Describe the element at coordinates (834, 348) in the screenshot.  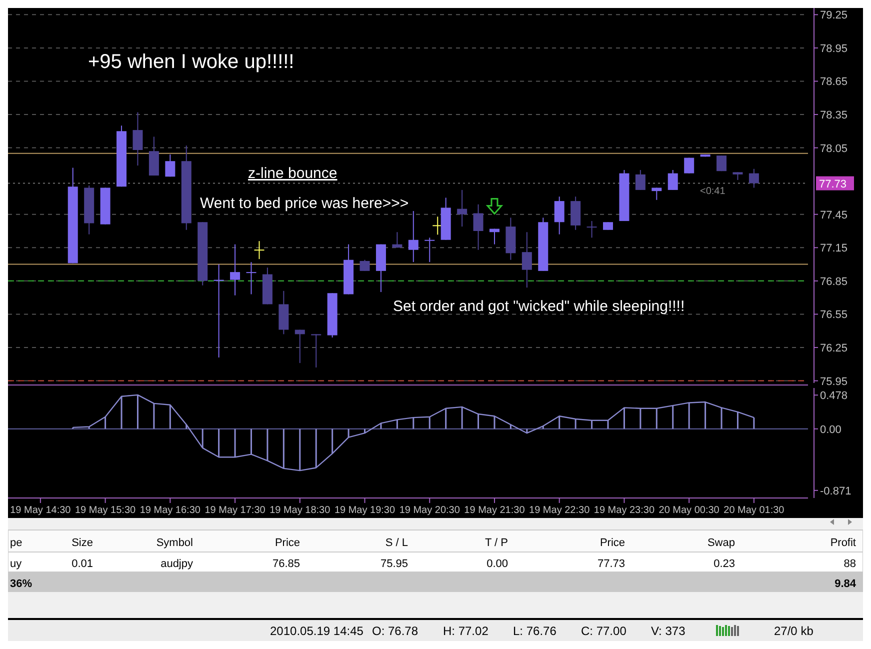
I see `y-tick-label: 76.25` at that location.